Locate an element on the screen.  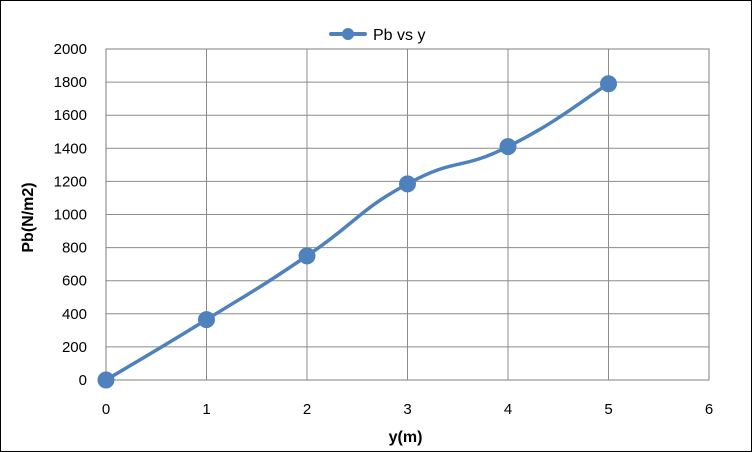
y-tick-label: 200 is located at coordinates (74, 347).